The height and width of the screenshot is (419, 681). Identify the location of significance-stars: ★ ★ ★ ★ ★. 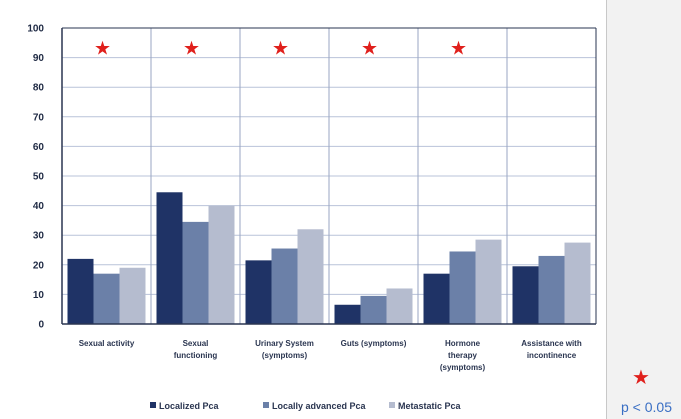
(280, 49).